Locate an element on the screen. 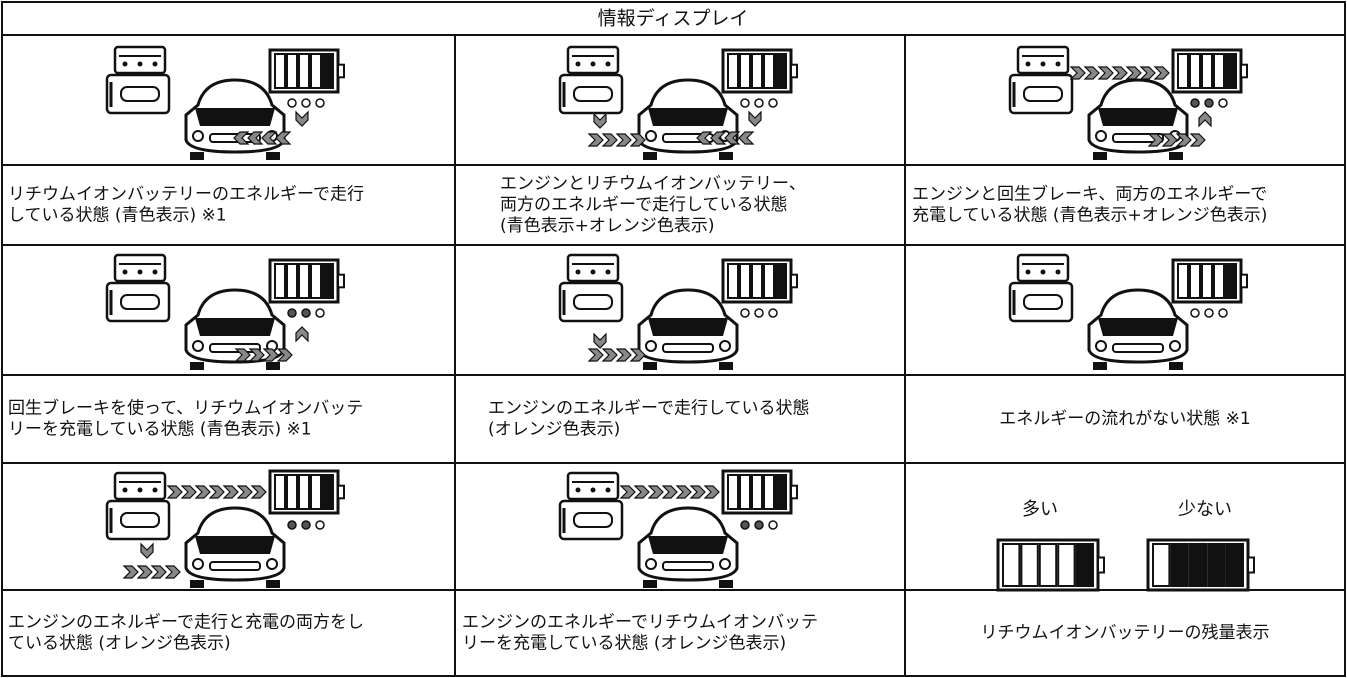  cell-text: している状態 (青色表示) ※1 is located at coordinates (117, 216).